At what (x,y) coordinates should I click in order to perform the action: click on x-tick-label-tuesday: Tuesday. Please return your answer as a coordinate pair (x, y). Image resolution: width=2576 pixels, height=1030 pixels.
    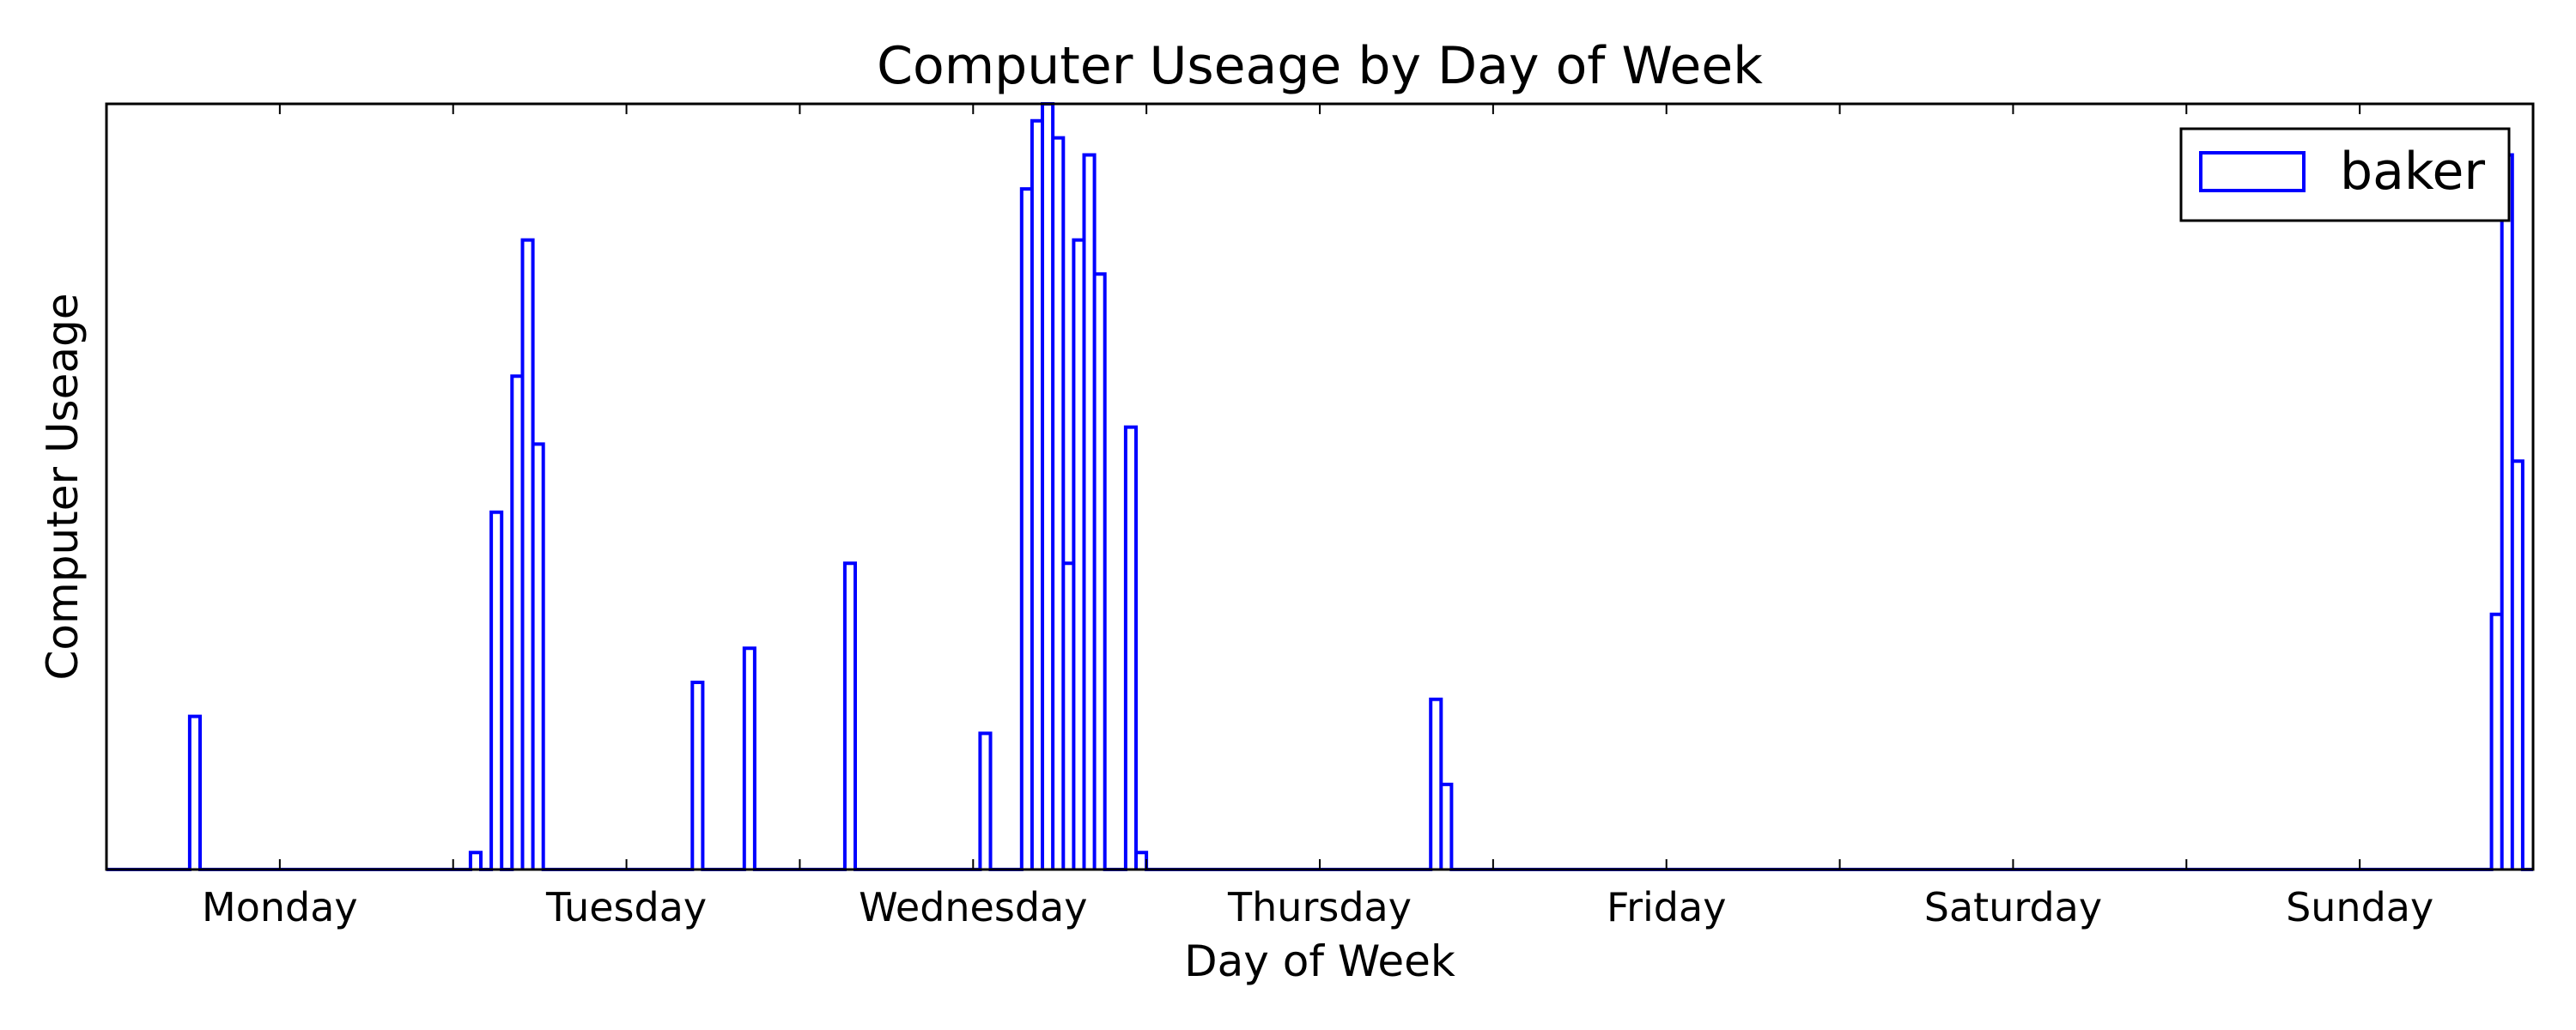
    Looking at the image, I should click on (626, 907).